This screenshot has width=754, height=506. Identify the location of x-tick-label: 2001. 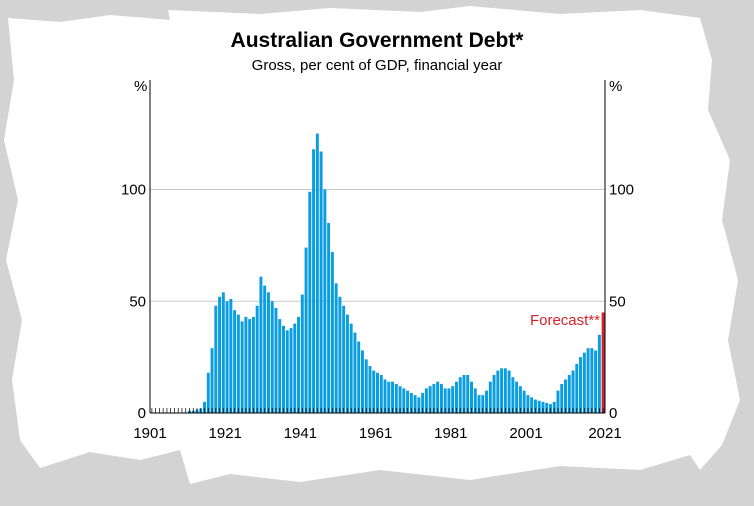
(525, 433).